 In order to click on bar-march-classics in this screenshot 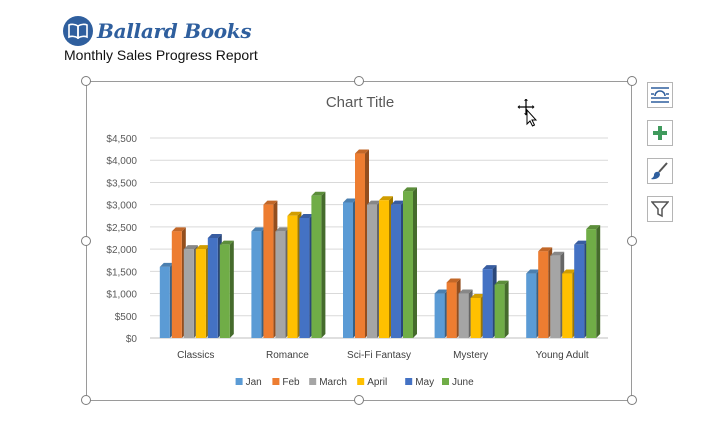, I will do `click(190, 291)`.